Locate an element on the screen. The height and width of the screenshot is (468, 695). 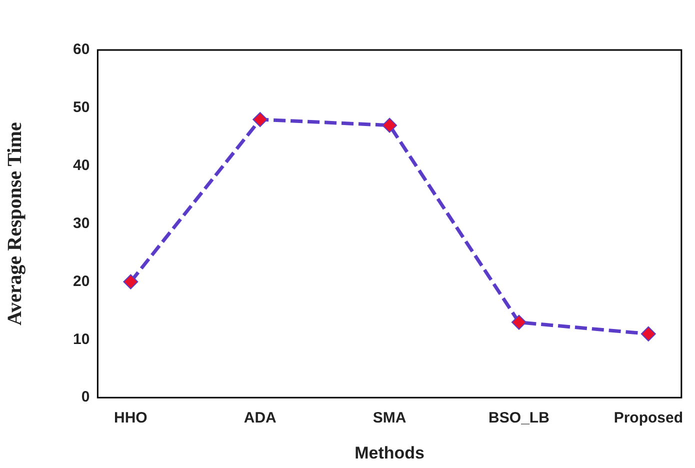
x-axis-title: Methods is located at coordinates (389, 452).